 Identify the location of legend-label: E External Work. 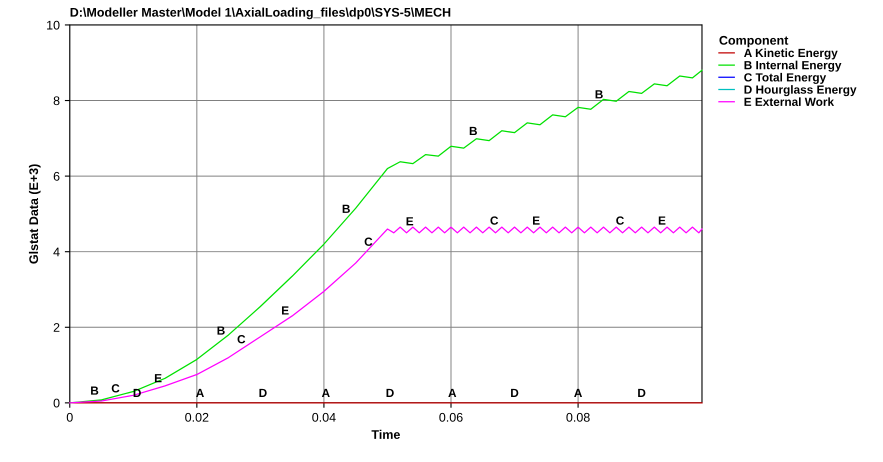
(789, 101).